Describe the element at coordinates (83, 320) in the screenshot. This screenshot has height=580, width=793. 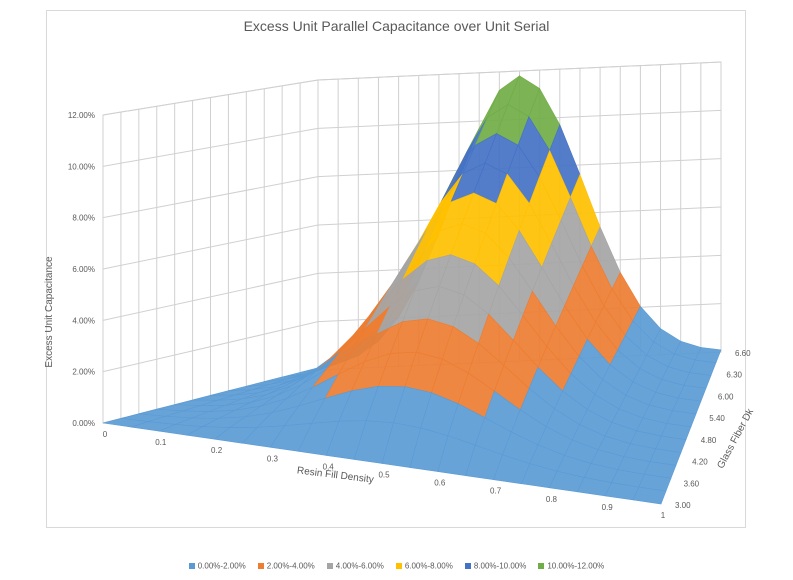
I see `z-tick-label: 4.00%` at that location.